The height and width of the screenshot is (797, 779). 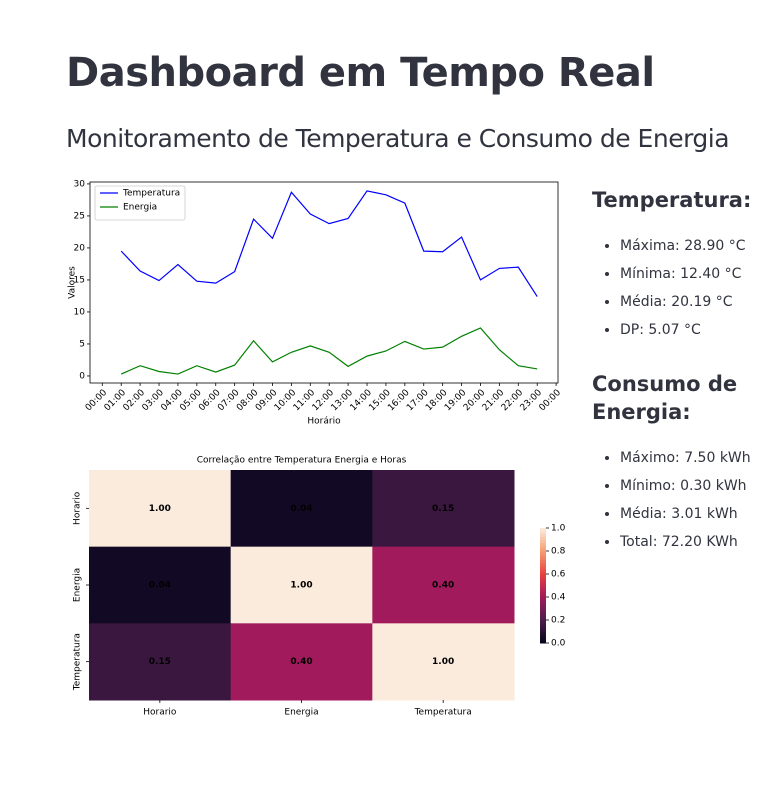 What do you see at coordinates (79, 216) in the screenshot?
I see `y-tick-label: 25` at bounding box center [79, 216].